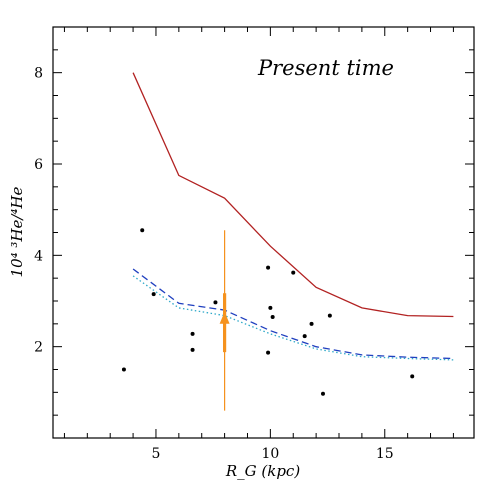 This screenshot has width=491, height=491. Describe the element at coordinates (270, 454) in the screenshot. I see `x-tick-label: 10` at that location.